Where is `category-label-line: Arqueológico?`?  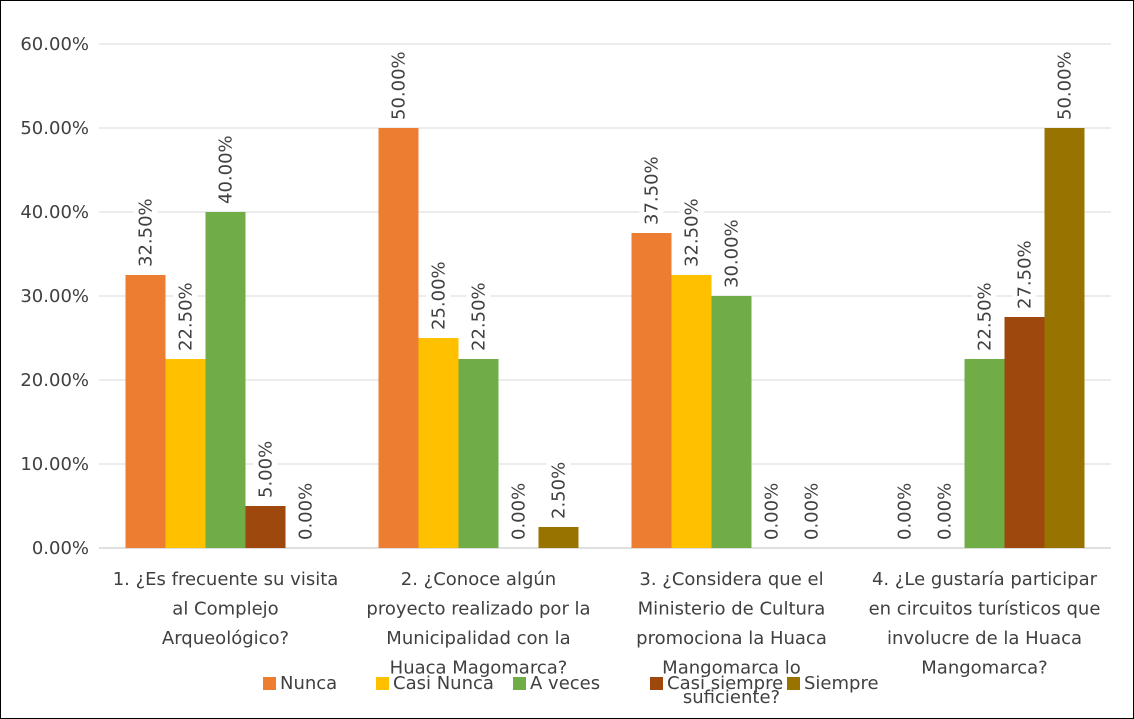
category-label-line: Arqueológico? is located at coordinates (225, 638).